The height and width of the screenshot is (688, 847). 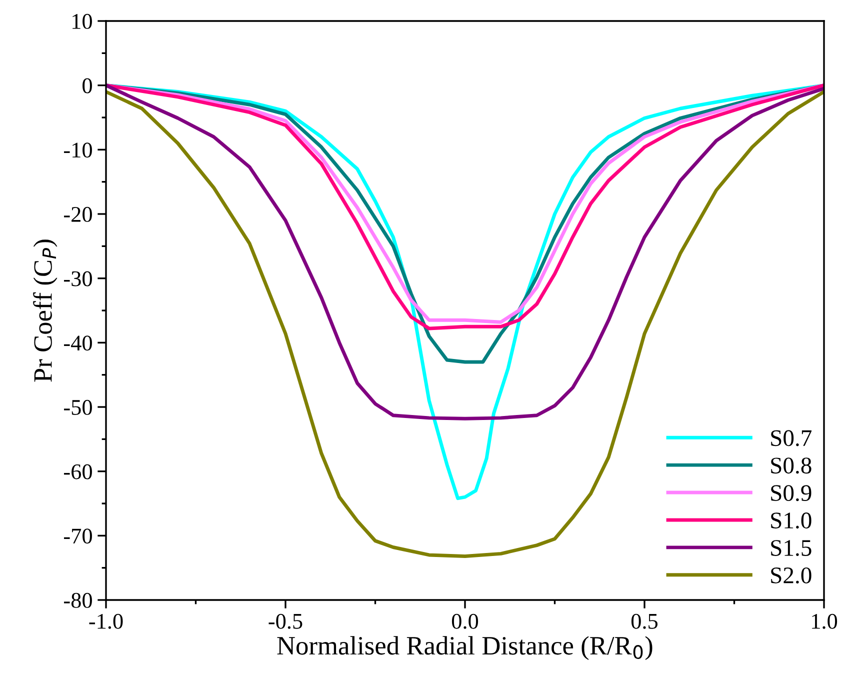 What do you see at coordinates (78, 150) in the screenshot?
I see `y-tick-label: -10` at bounding box center [78, 150].